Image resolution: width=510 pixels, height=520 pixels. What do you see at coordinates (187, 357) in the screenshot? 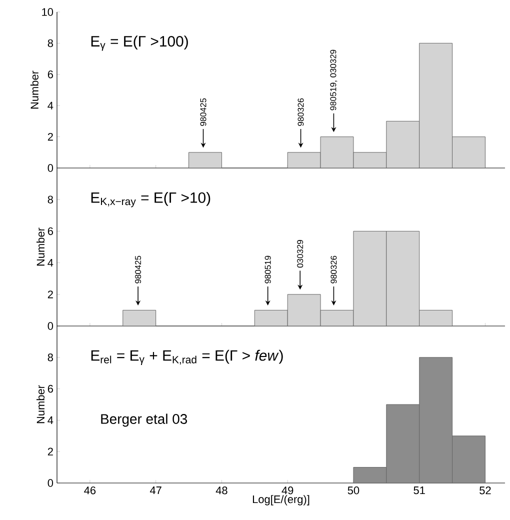
I see `chart-title: E$_{rel}$ = E$_{γ}$ + E$_{K,rad}$ = E(Γ > few)` at bounding box center [187, 357].